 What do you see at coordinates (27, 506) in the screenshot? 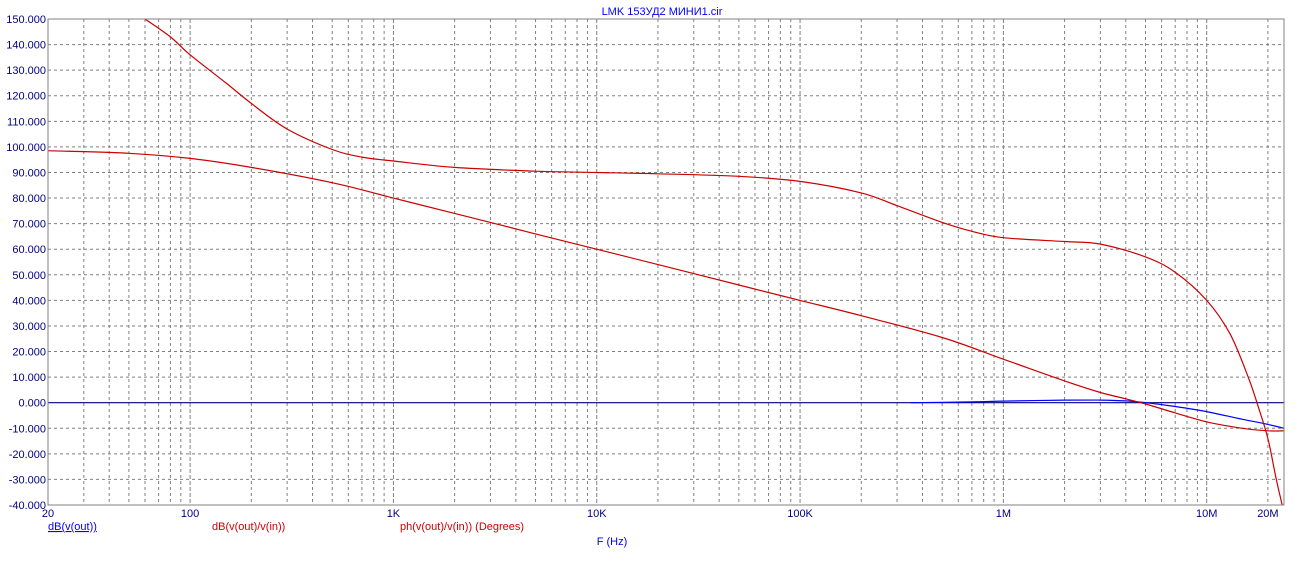
I see `y-tick-label: -40.000` at bounding box center [27, 506].